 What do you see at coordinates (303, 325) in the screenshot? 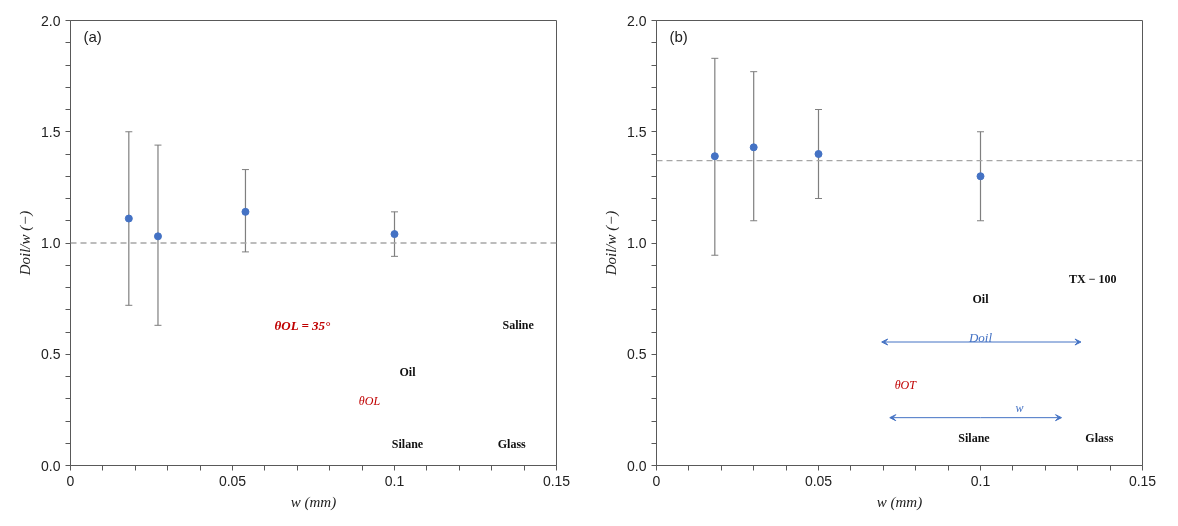
I see `annotation: θOL = 35°` at bounding box center [303, 325].